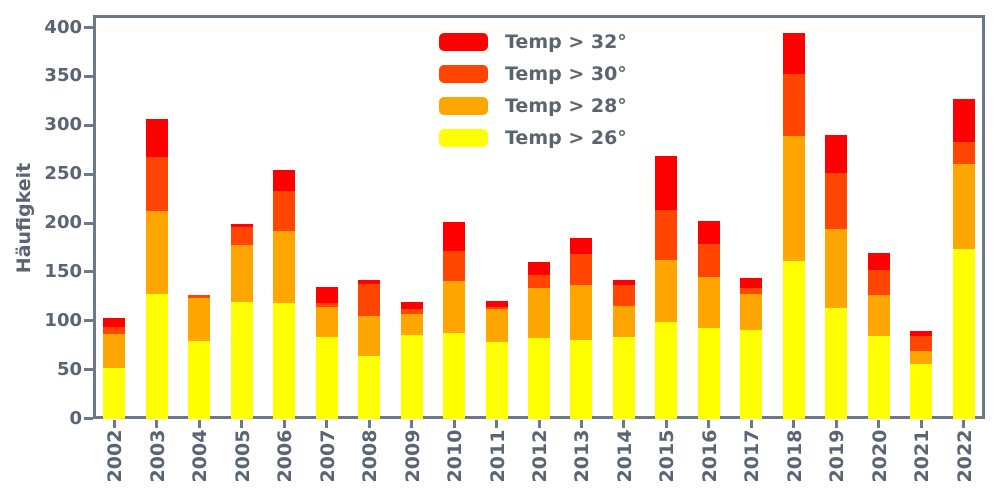 This screenshot has height=500, width=1000. I want to click on x-tick-label-2017: 2017, so click(752, 456).